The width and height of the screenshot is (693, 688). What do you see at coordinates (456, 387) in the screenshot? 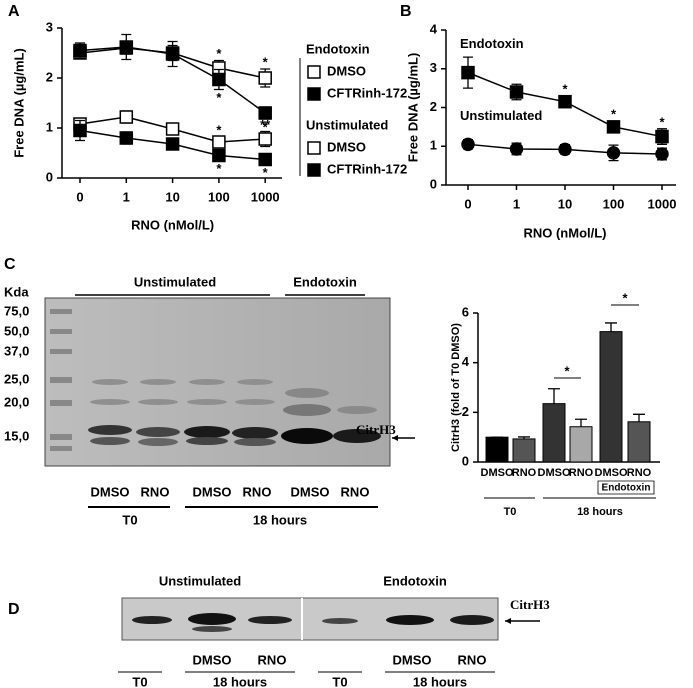
I see `y-axis-label: CitrH3 (fold of T0 DMSO)` at bounding box center [456, 387].